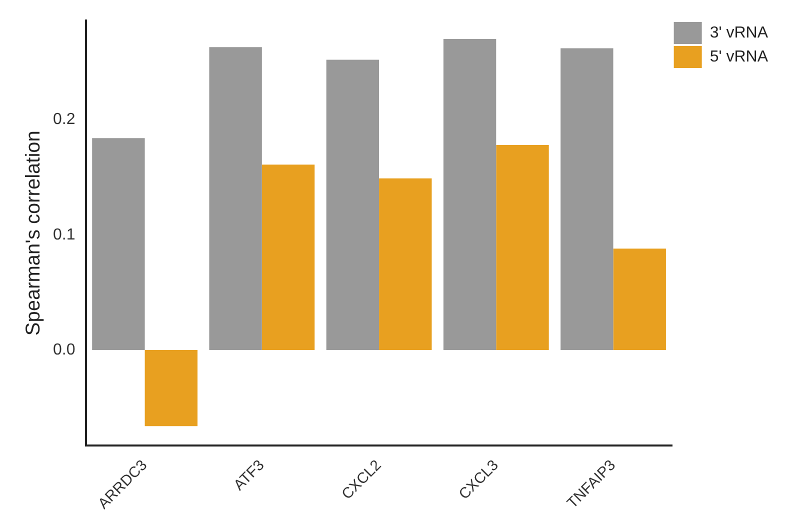 This screenshot has width=807, height=525. Describe the element at coordinates (64, 119) in the screenshot. I see `y-tick-label: 0.2` at that location.